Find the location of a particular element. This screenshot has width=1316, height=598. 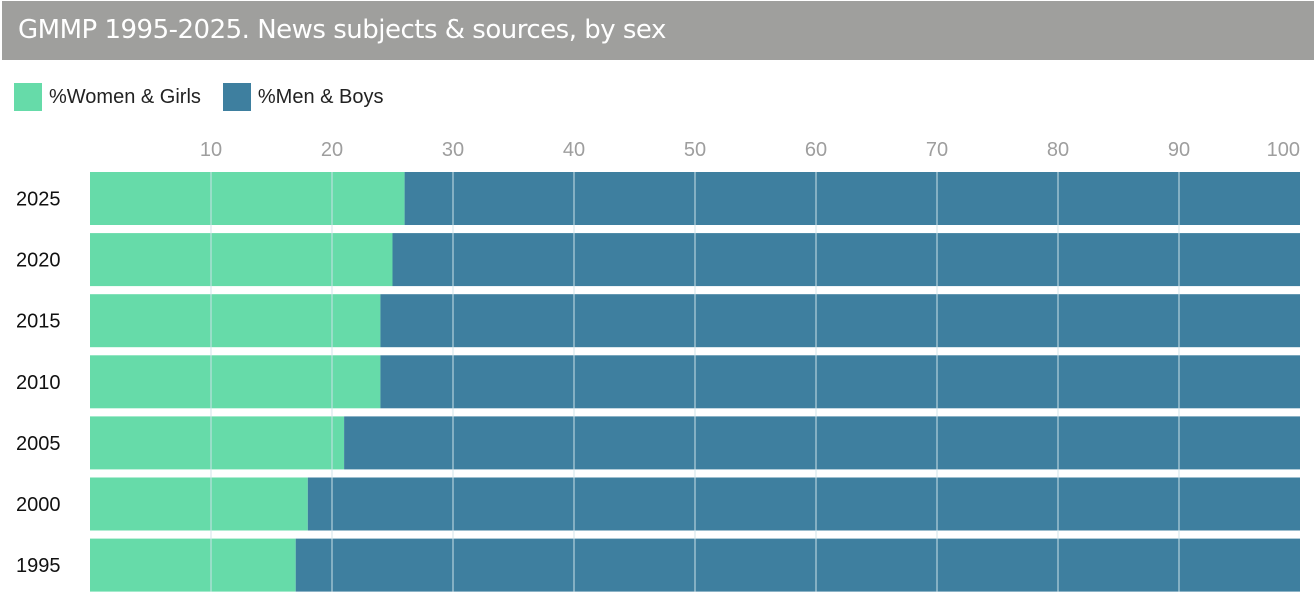

x-tick-label-20: 20 is located at coordinates (332, 150).